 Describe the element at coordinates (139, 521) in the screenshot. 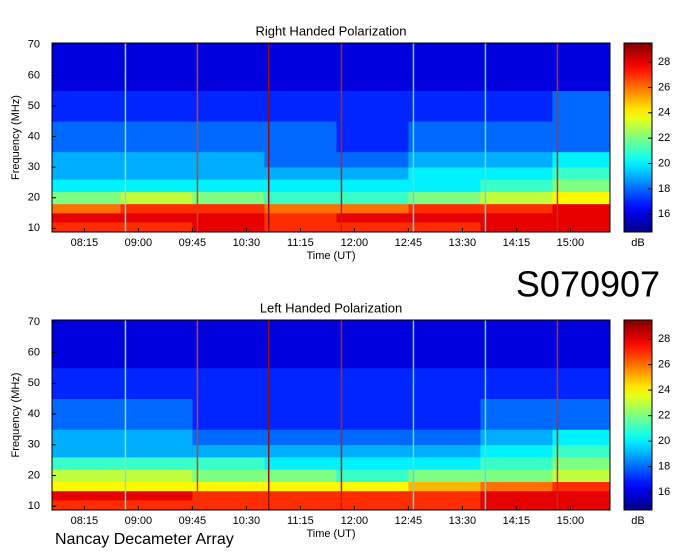

I see `x-tick-label: 09:00` at that location.